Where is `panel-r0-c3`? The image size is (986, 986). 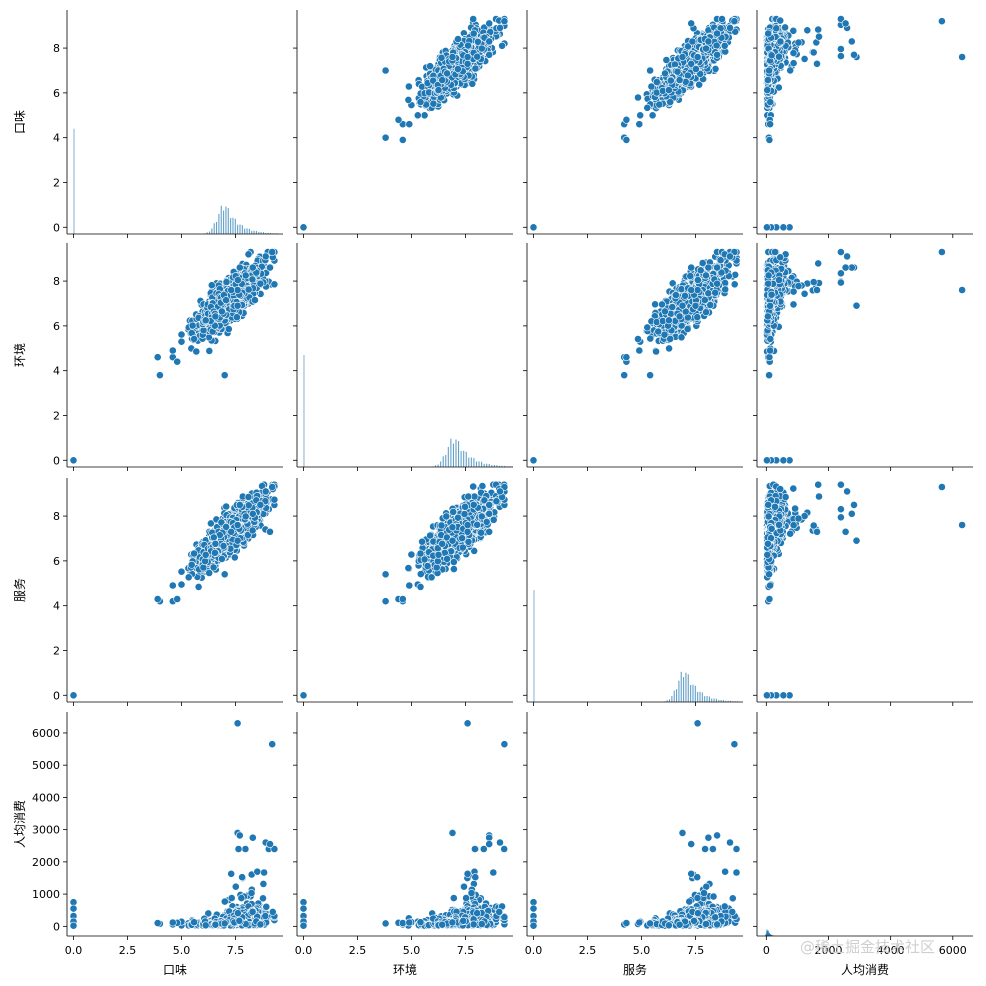 panel-r0-c3 is located at coordinates (863, 124).